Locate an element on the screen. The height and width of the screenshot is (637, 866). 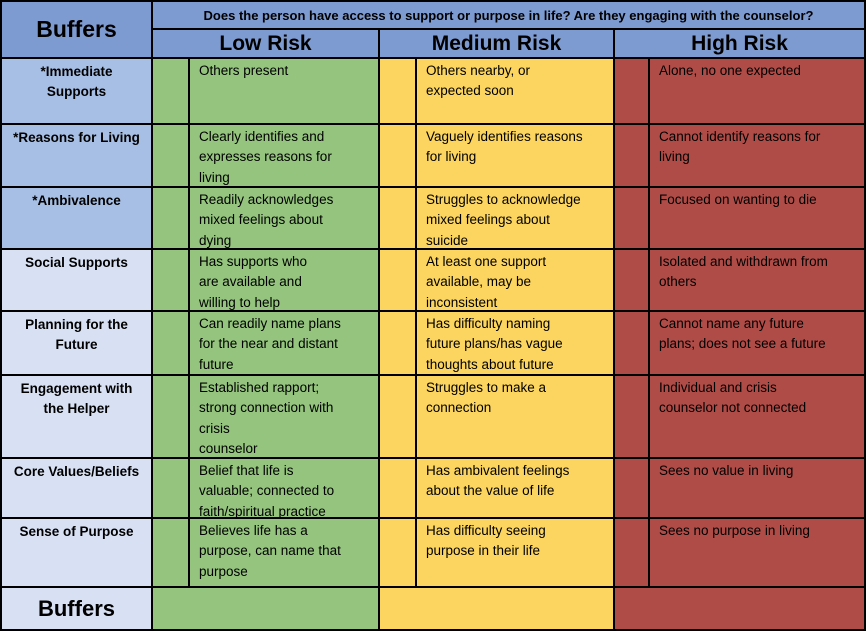
high-risk-cell: Isolated and withdrawn from others is located at coordinates (757, 280).